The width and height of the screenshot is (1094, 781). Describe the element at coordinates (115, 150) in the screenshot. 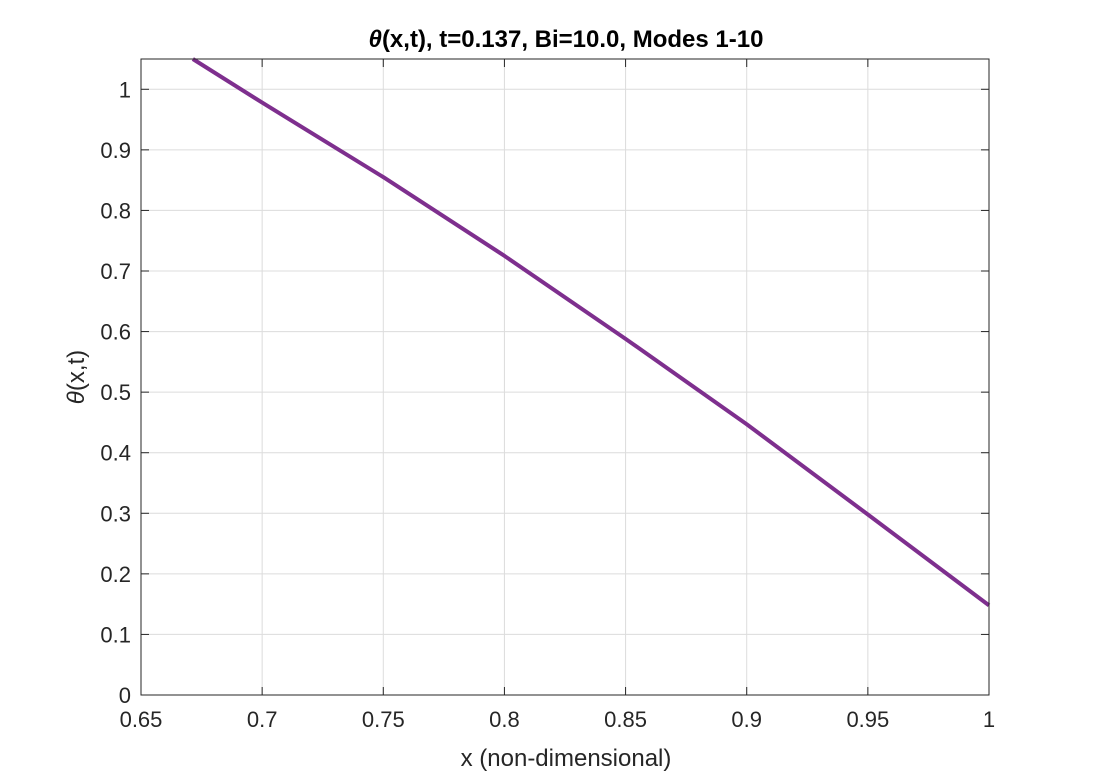

I see `y-tick-label: 0.9` at that location.